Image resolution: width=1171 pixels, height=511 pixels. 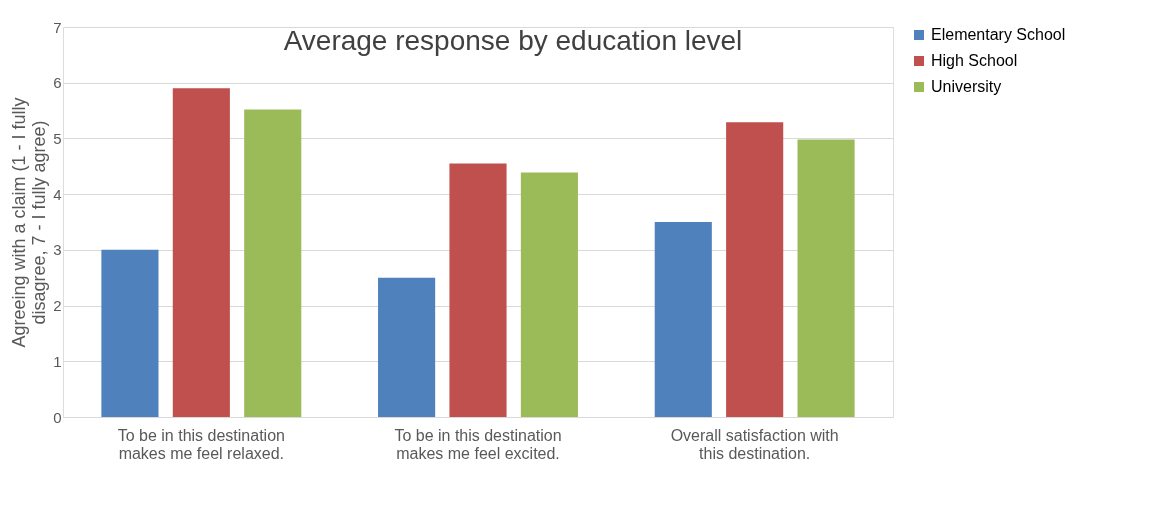 I want to click on y-tick-label: 0, so click(x=57, y=417).